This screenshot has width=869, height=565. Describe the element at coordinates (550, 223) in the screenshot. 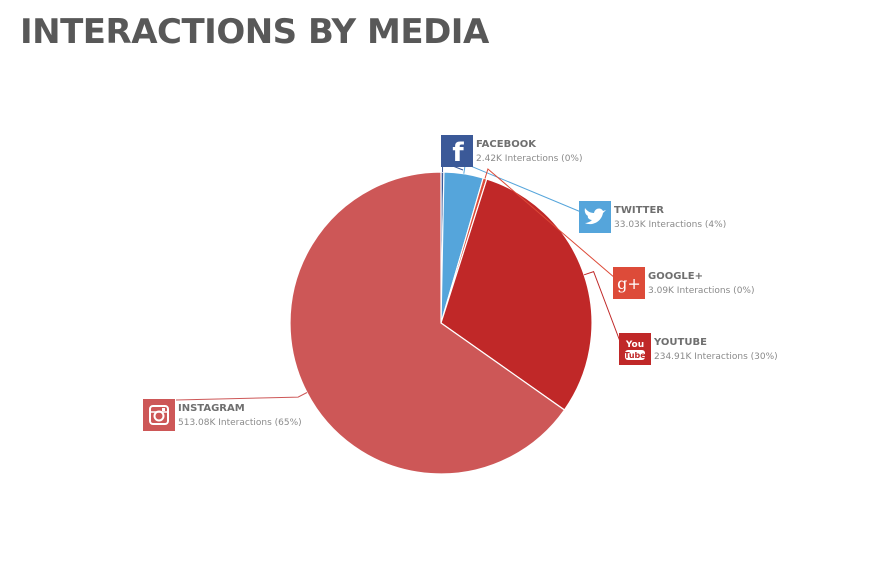

I see `leader-line-google` at that location.